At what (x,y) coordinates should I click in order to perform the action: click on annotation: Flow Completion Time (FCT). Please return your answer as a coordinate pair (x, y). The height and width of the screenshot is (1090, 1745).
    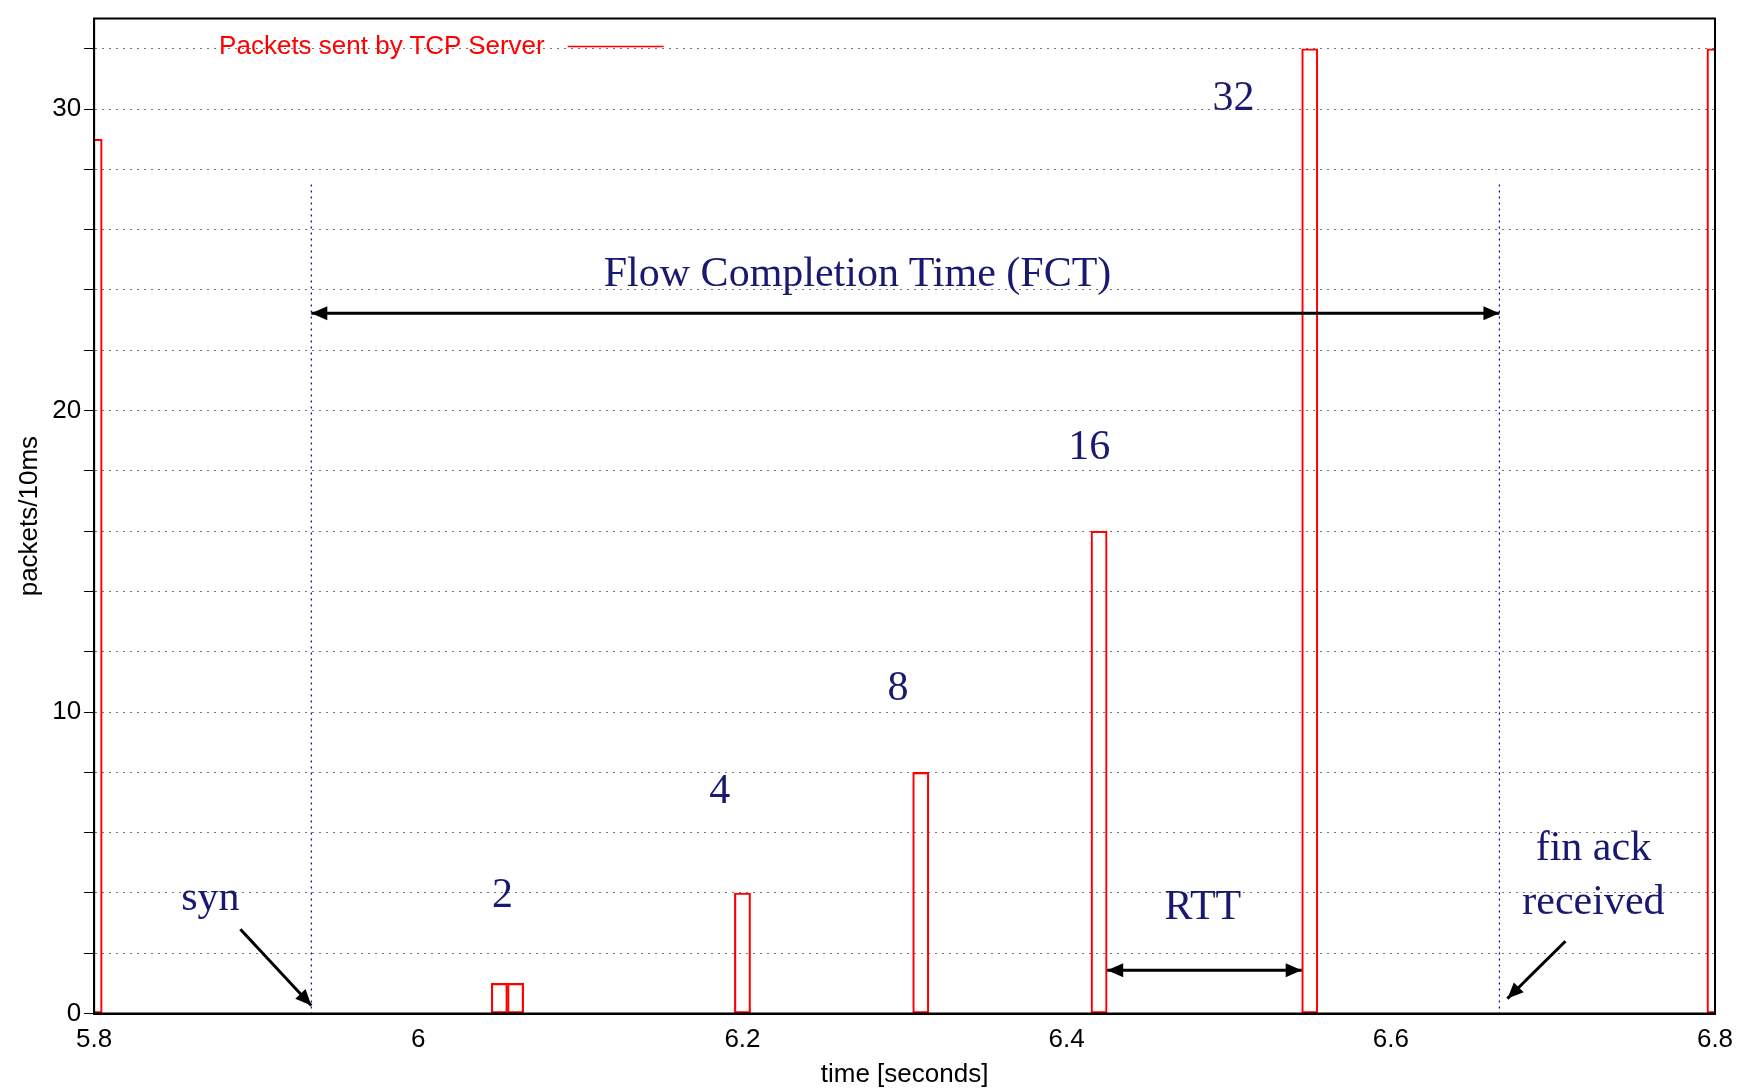
    Looking at the image, I should click on (857, 273).